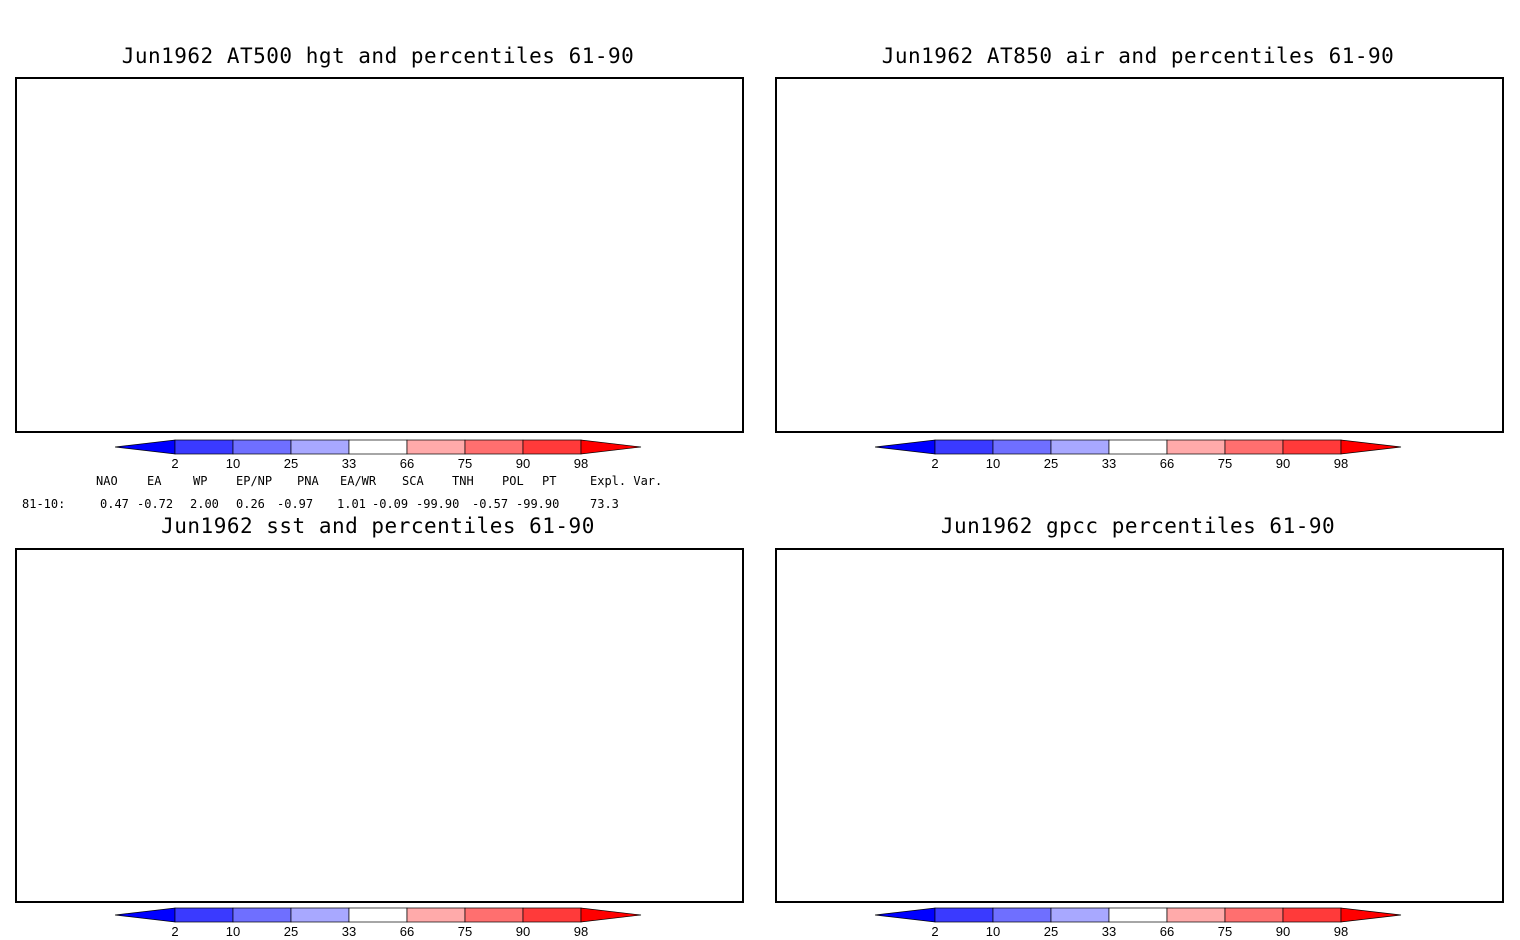  I want to click on colorbar-tick-label: 90, so click(523, 931).